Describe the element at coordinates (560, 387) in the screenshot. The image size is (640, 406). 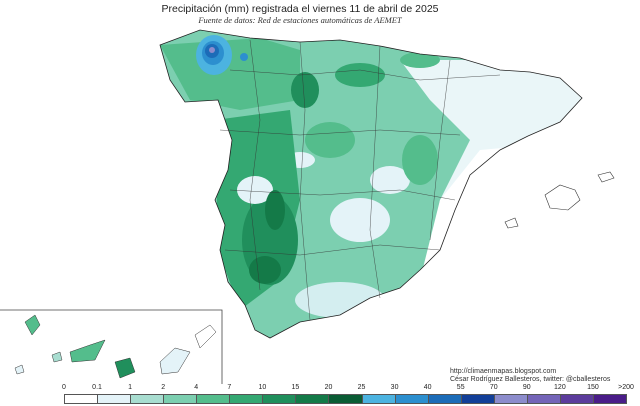
I see `legend-label: 120` at that location.